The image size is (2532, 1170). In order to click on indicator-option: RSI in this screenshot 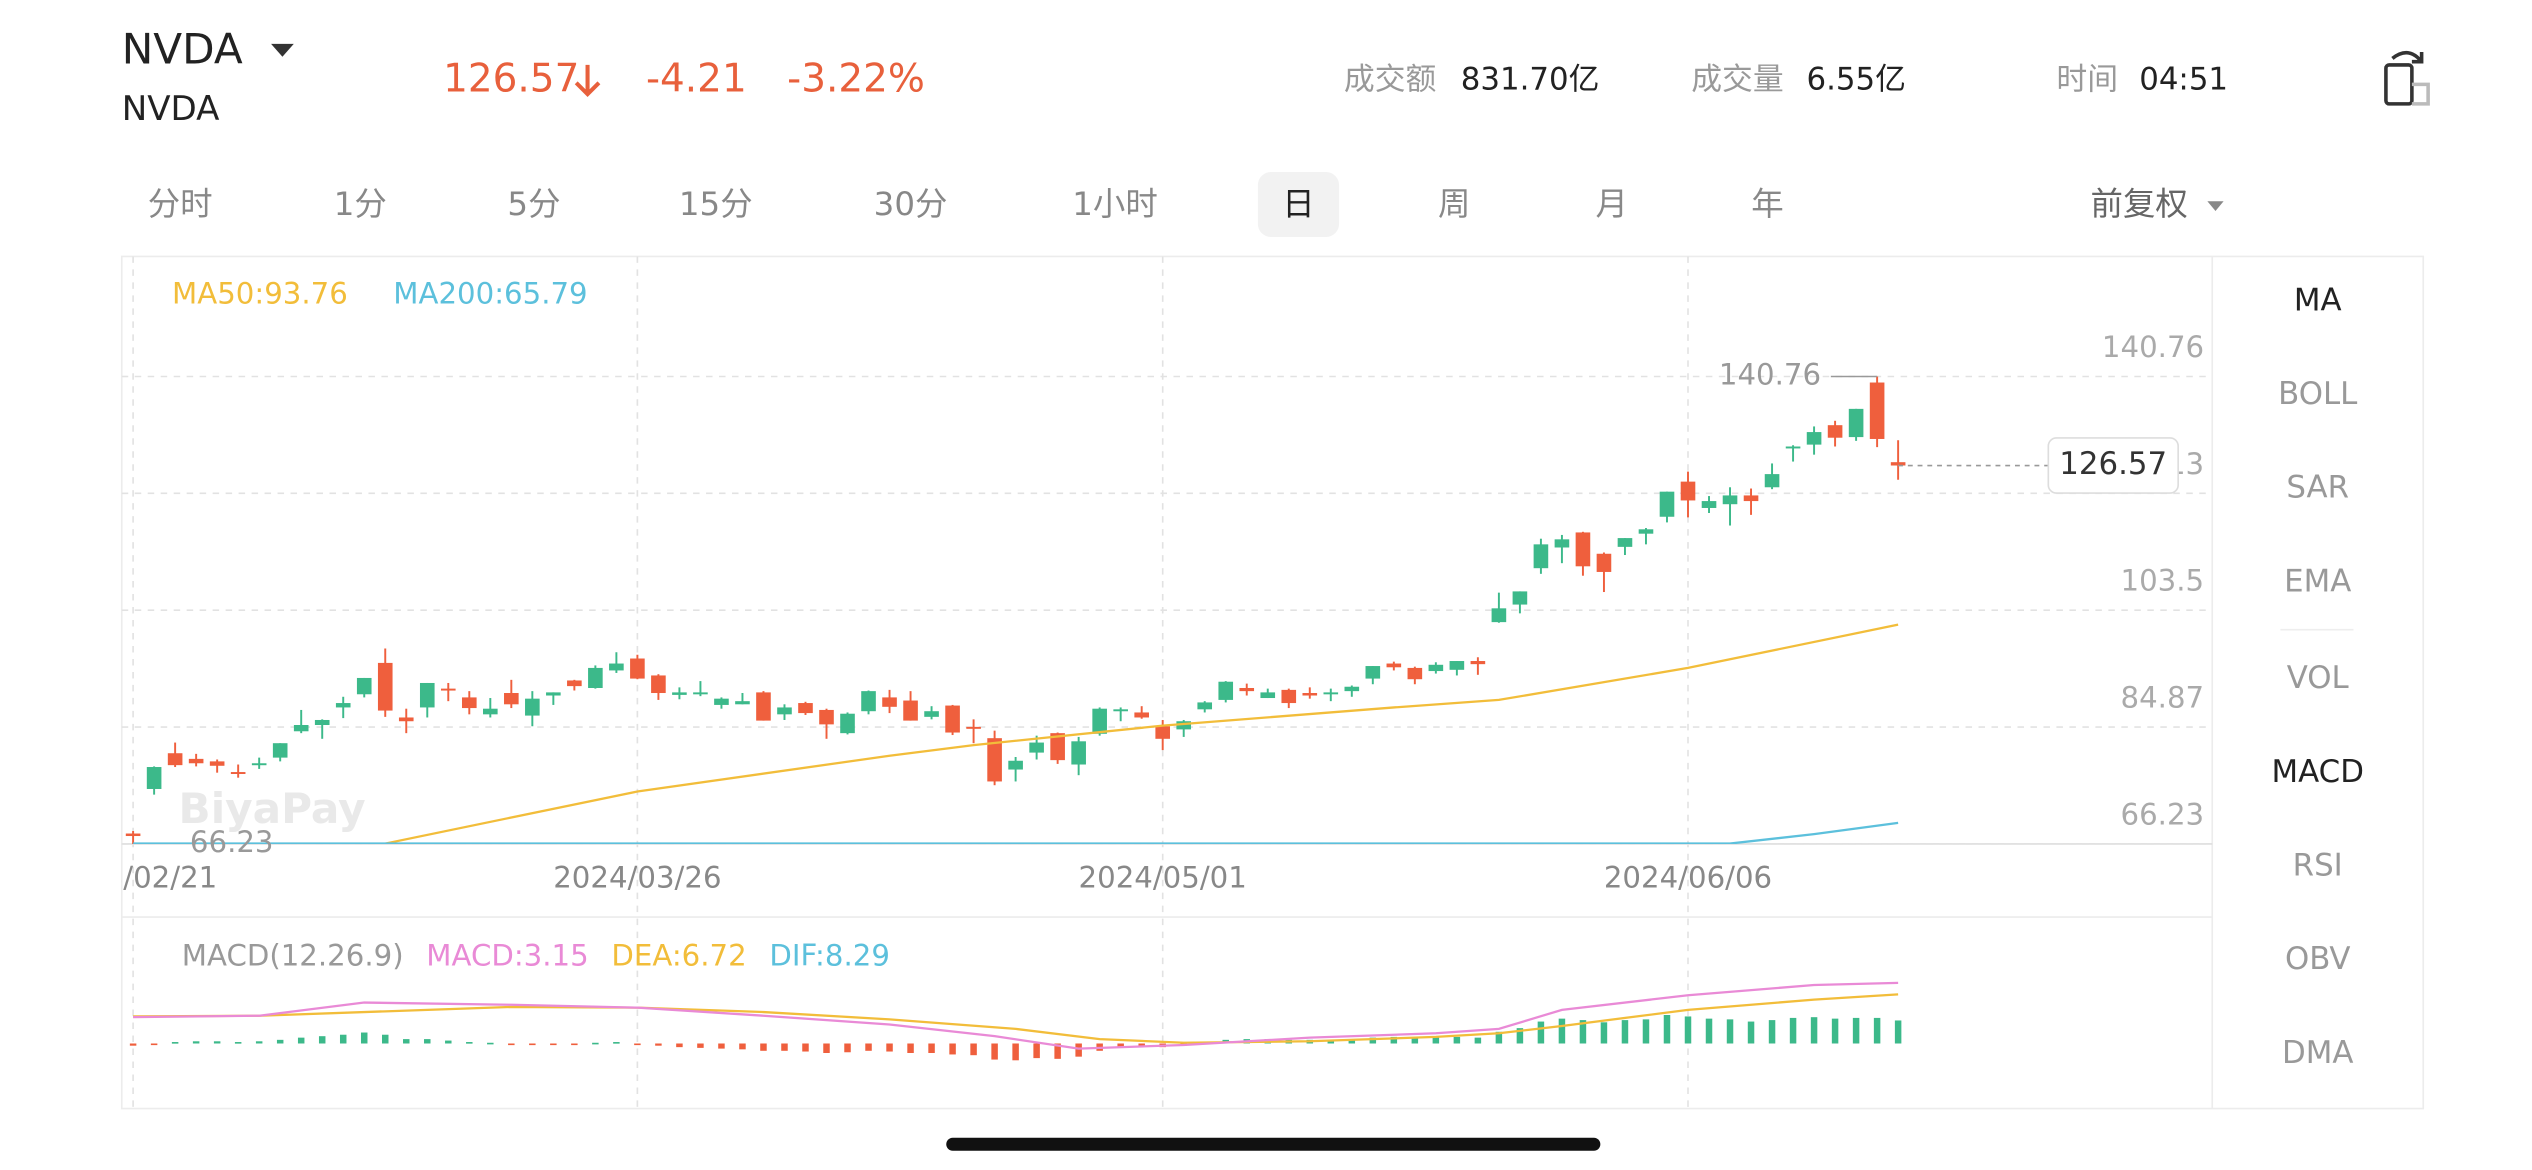, I will do `click(2318, 866)`.